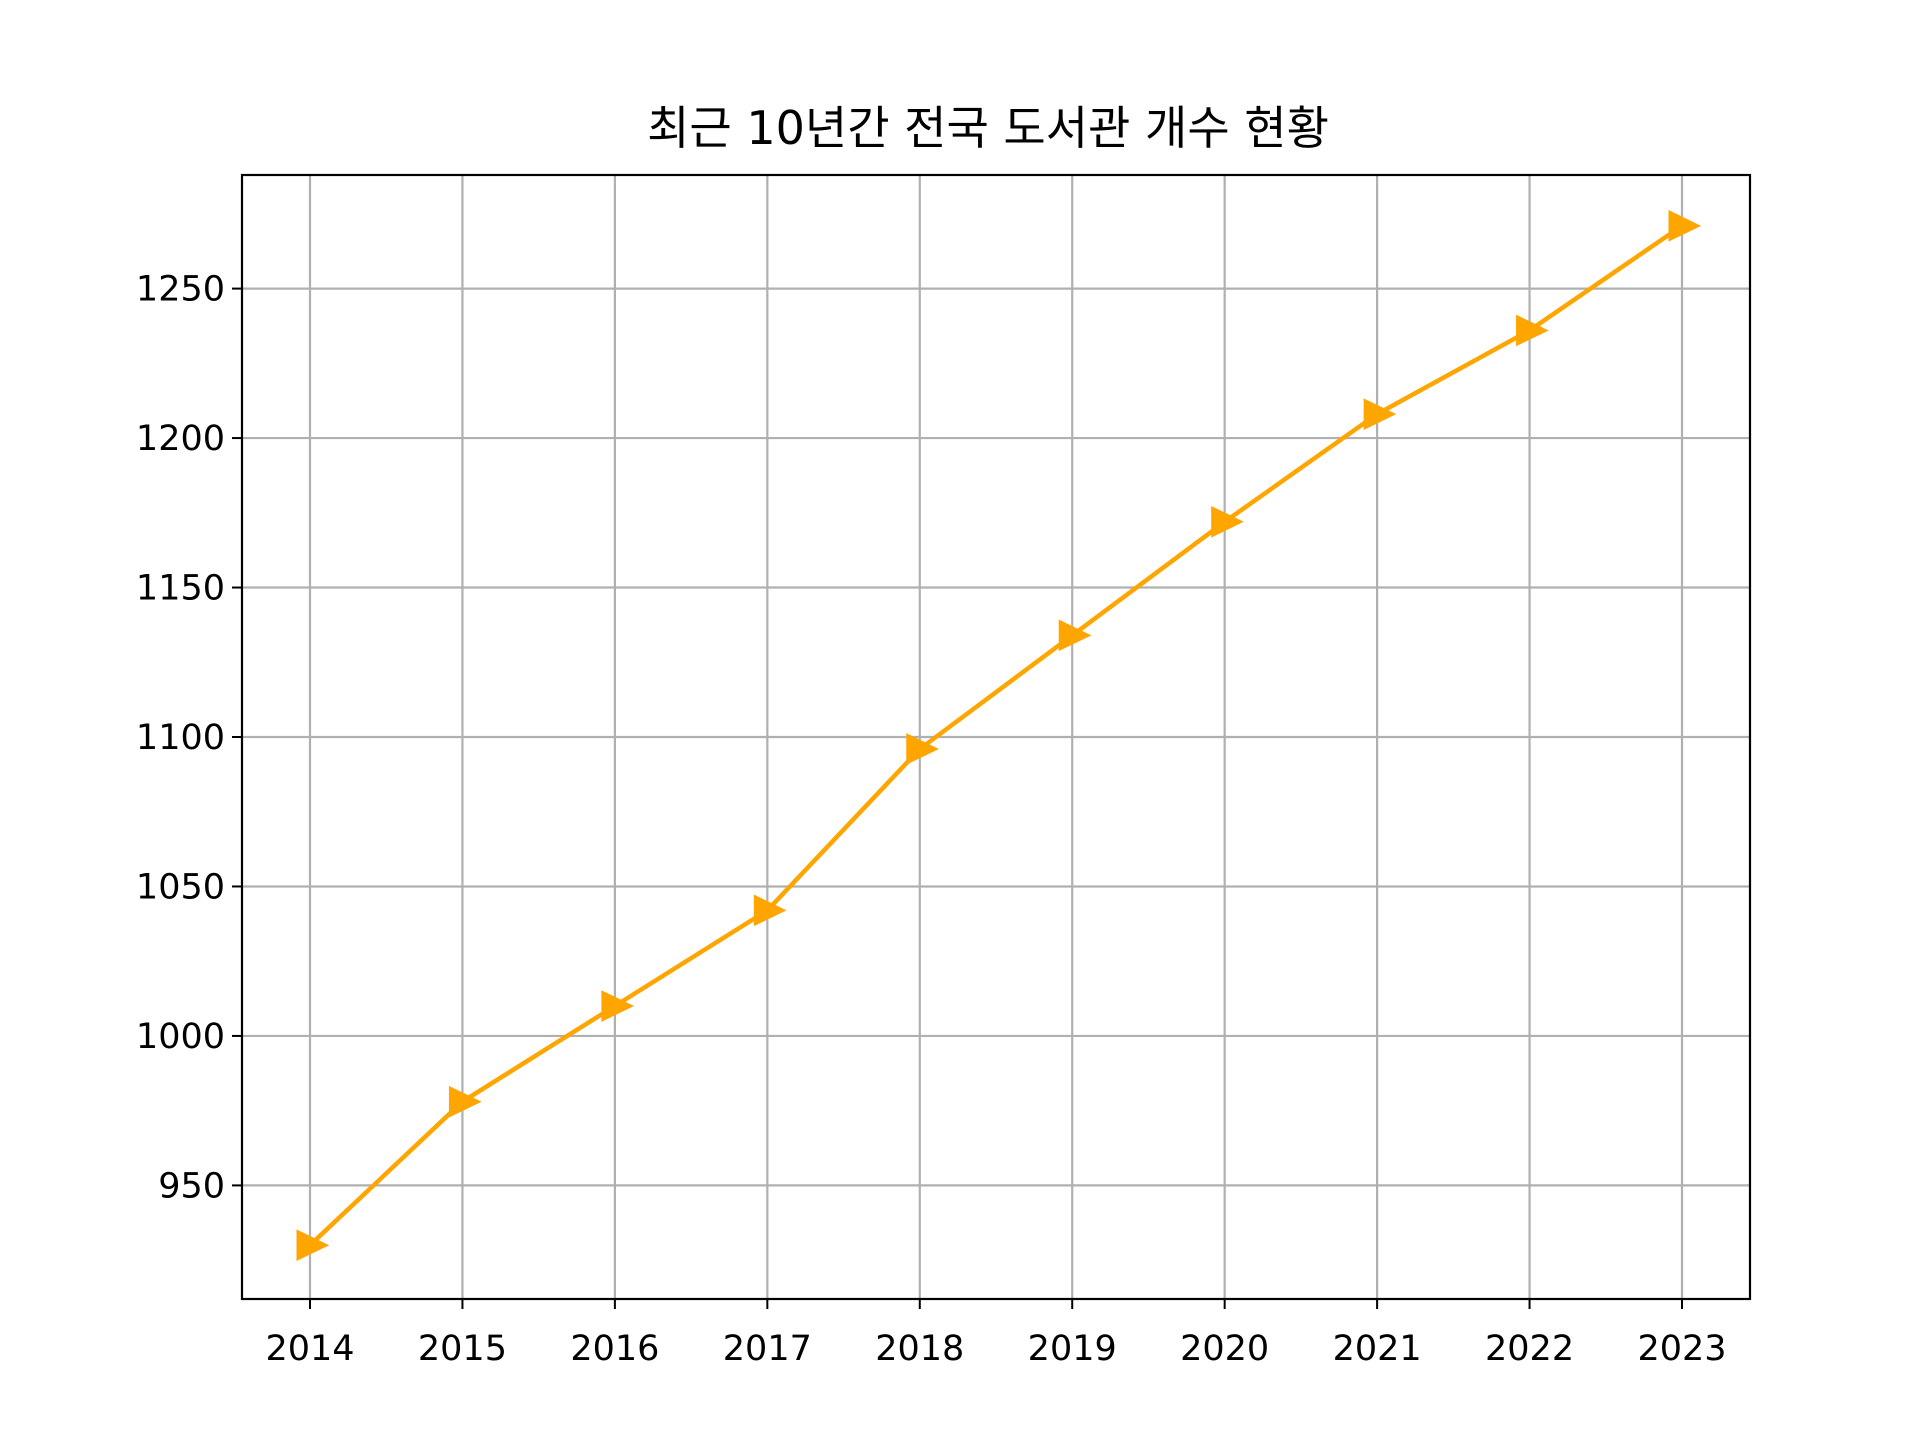 The height and width of the screenshot is (1440, 1920). What do you see at coordinates (180, 1037) in the screenshot?
I see `y-tick-label: 1000` at bounding box center [180, 1037].